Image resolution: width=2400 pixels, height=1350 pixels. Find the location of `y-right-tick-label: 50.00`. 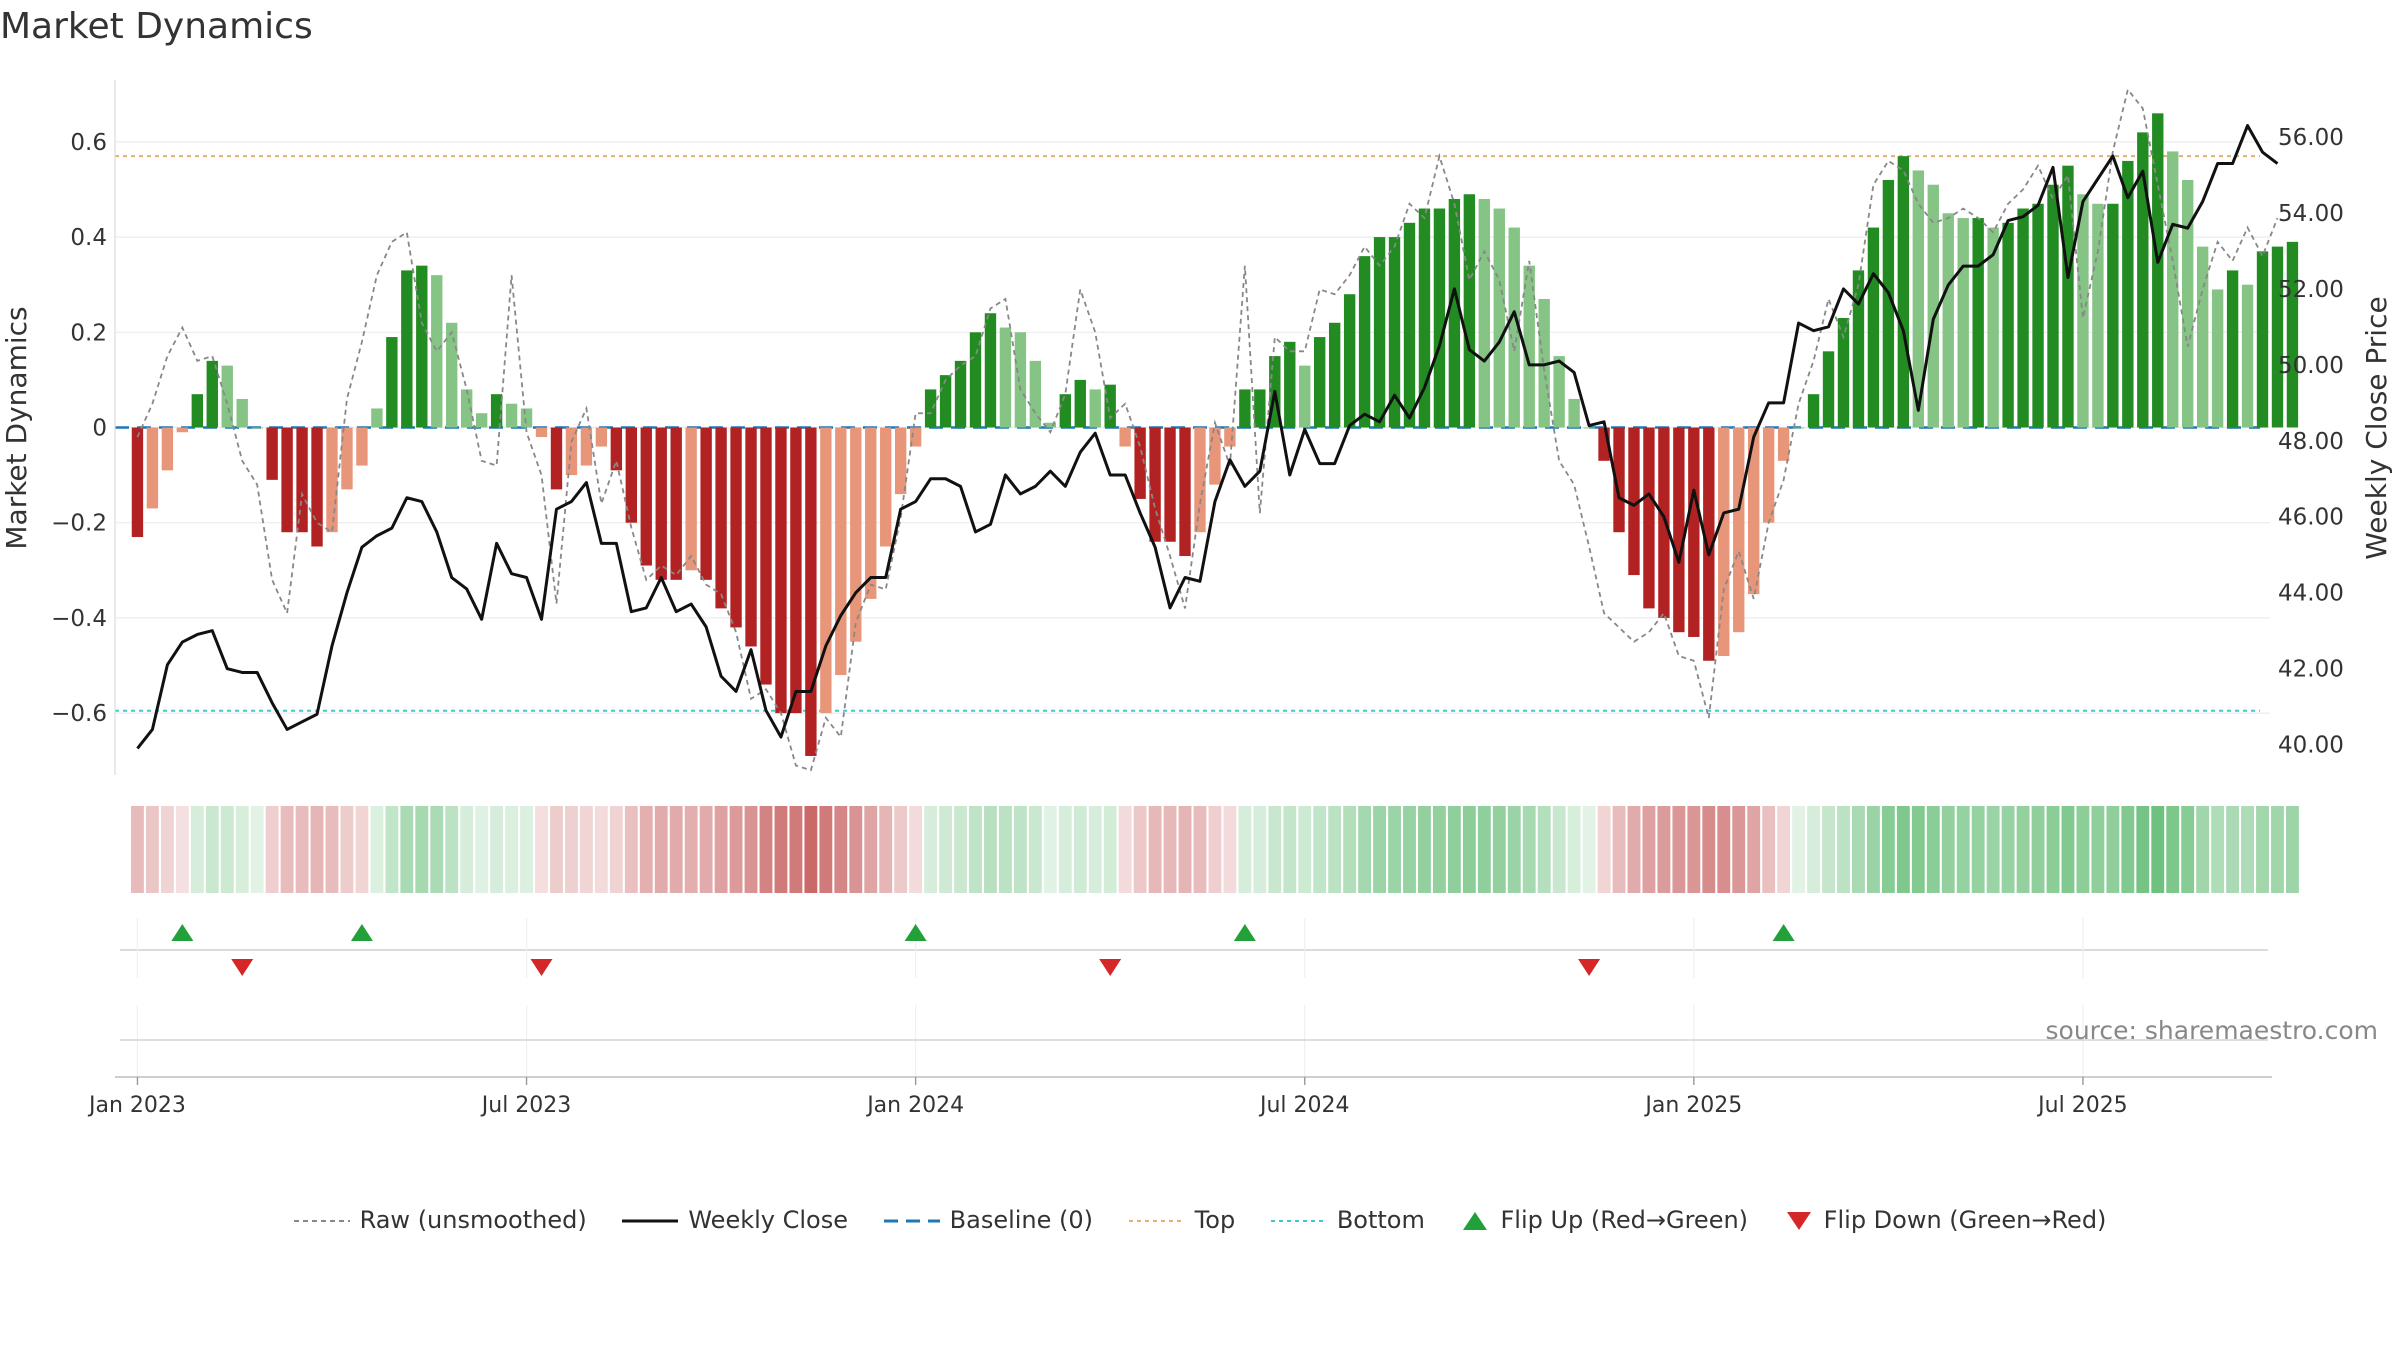

y-right-tick-label: 50.00 is located at coordinates (2311, 366).